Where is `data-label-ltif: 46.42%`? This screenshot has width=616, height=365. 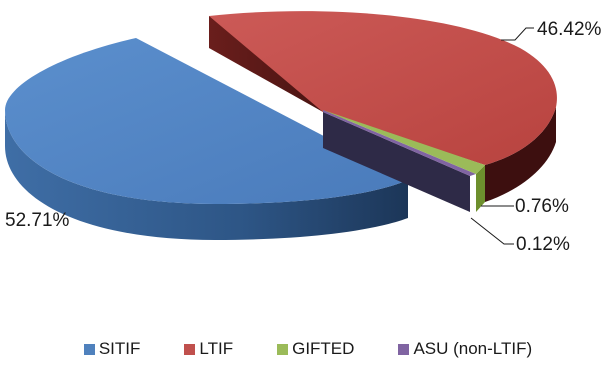
data-label-ltif: 46.42% is located at coordinates (569, 29).